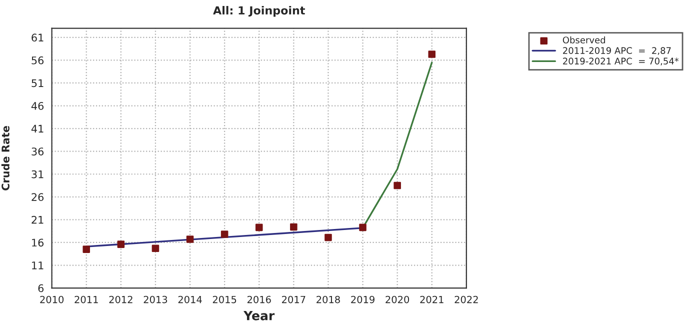  Describe the element at coordinates (37, 128) in the screenshot. I see `y-tick-label: 41` at that location.